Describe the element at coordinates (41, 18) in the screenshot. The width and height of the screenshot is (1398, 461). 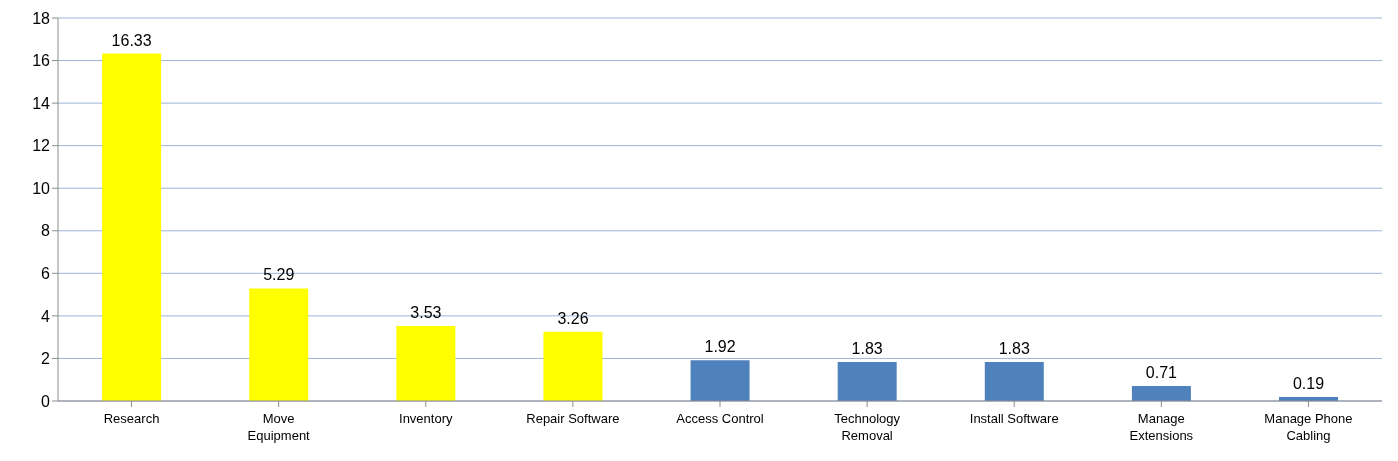
I see `y-tick-label: 18` at that location.